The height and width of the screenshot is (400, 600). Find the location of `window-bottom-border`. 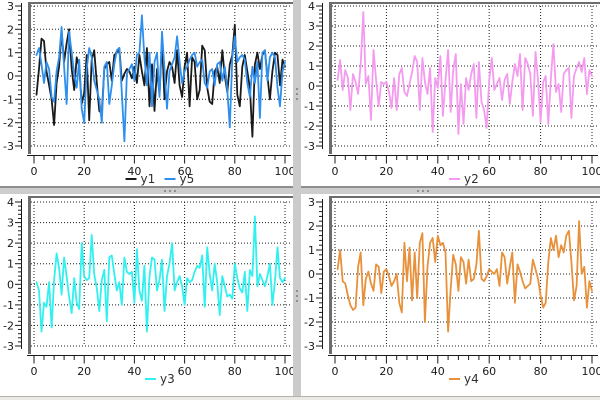

window-bottom-border is located at coordinates (300, 398).